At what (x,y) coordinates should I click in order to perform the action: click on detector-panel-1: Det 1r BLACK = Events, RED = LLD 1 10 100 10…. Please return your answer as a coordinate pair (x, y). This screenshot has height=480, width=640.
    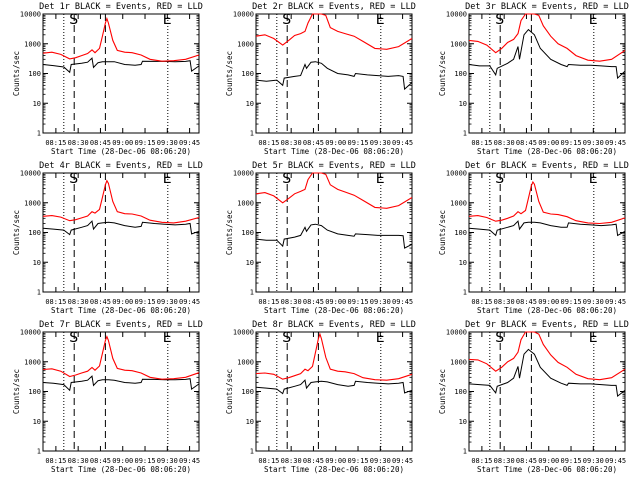
    Looking at the image, I should click on (107, 79).